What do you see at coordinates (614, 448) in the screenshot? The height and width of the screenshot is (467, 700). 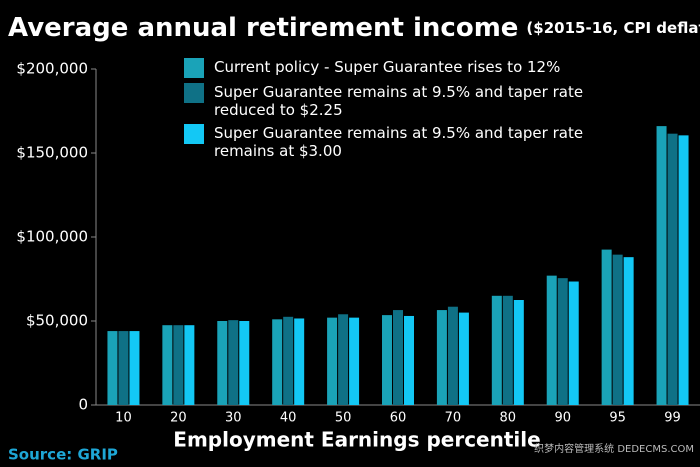 I see `watermark: 织梦内容管理系统 DEDECMS.COM` at bounding box center [614, 448].